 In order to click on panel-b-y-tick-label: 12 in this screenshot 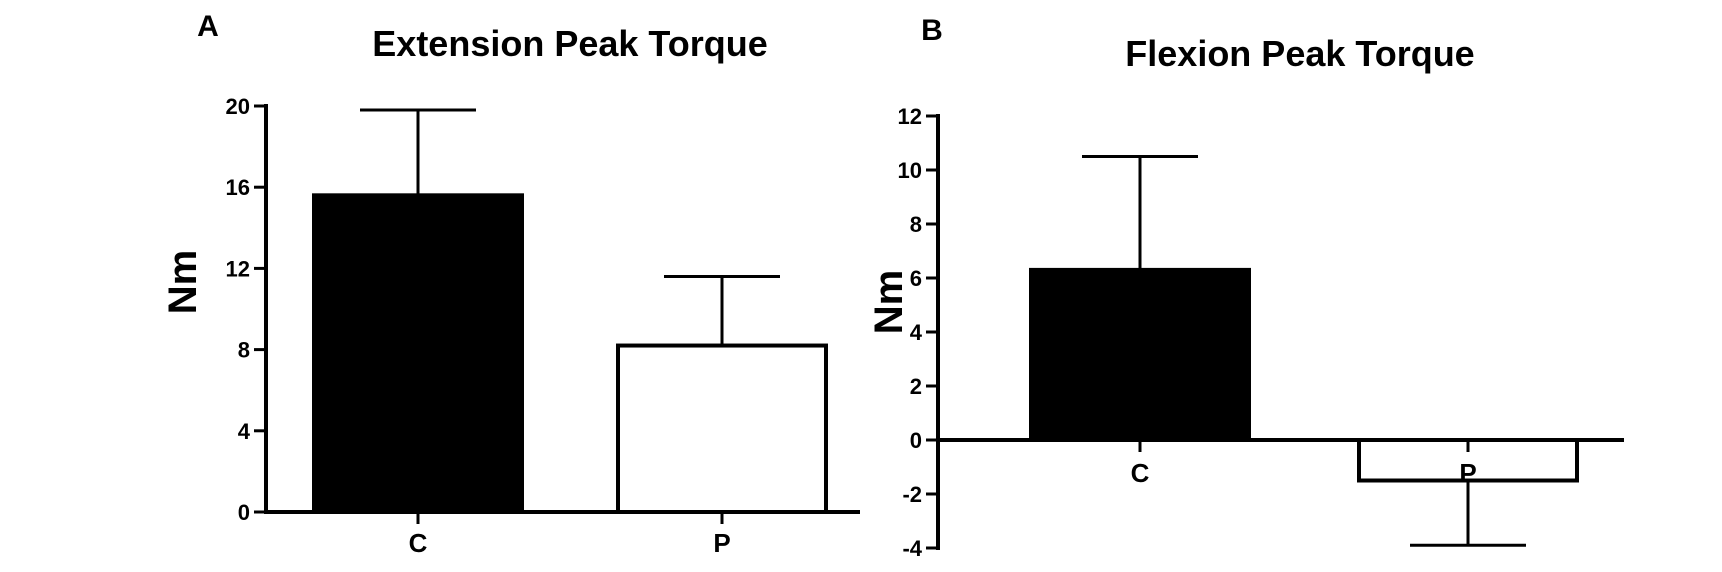, I will do `click(910, 116)`.